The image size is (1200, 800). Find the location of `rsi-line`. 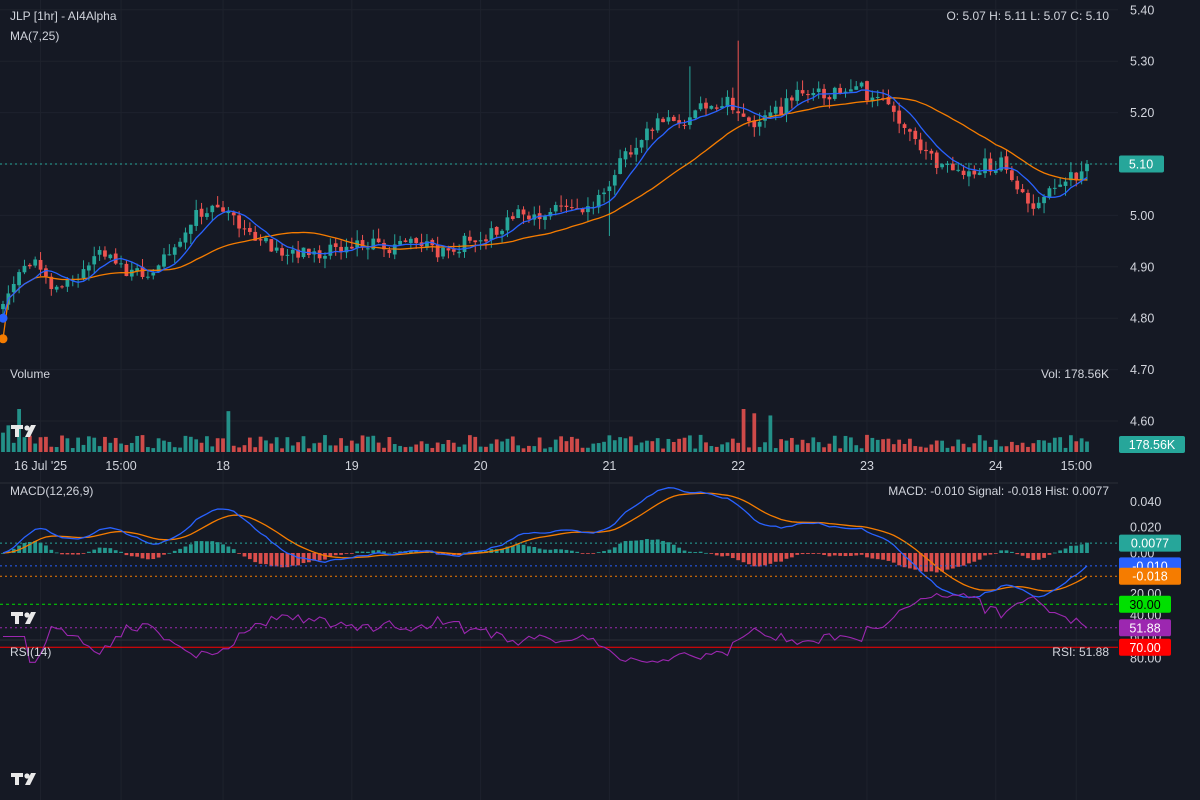

rsi-line is located at coordinates (545, 627).